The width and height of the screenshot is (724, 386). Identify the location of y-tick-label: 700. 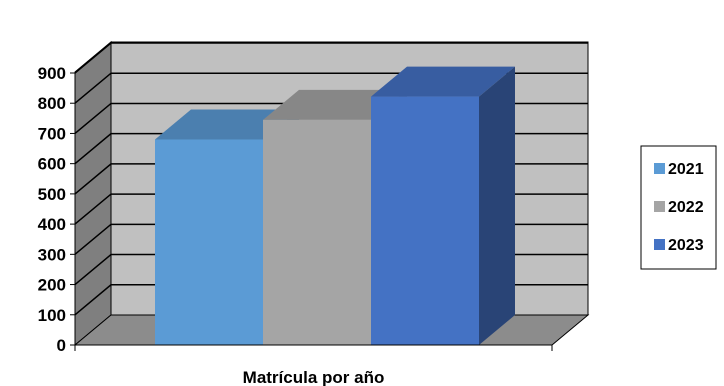
(52, 133).